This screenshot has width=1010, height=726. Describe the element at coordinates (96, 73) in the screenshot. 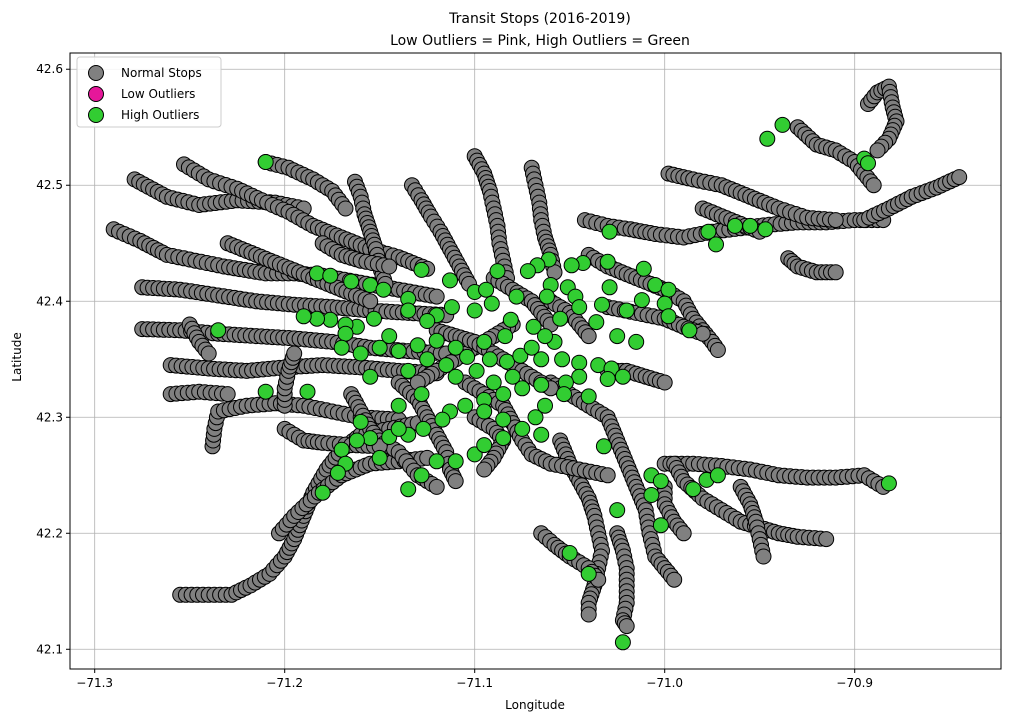

I see `legend-marker-normal` at that location.